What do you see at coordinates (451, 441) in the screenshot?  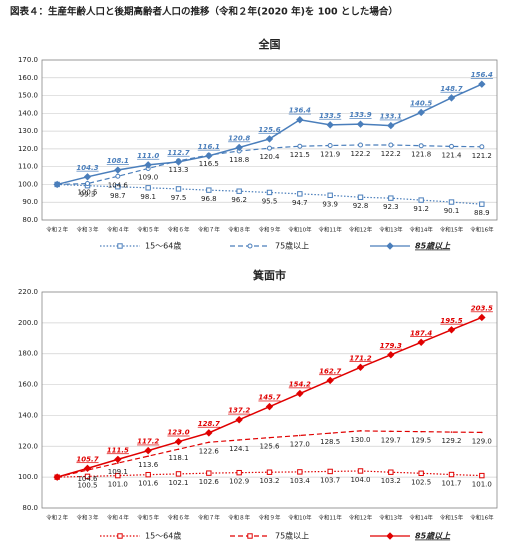 I see `data-label: 129.2` at bounding box center [451, 441].